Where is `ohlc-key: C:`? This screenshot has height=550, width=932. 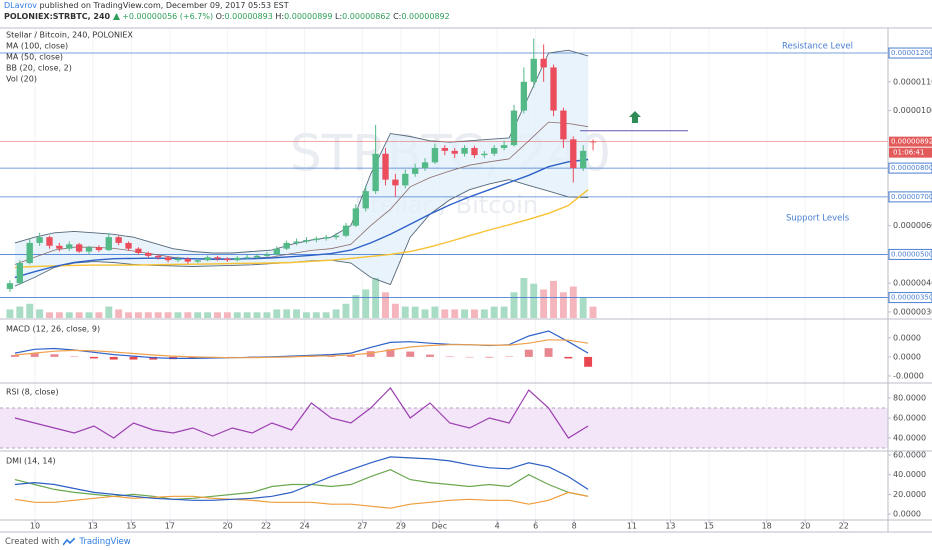
ohlc-key: C: is located at coordinates (397, 16).